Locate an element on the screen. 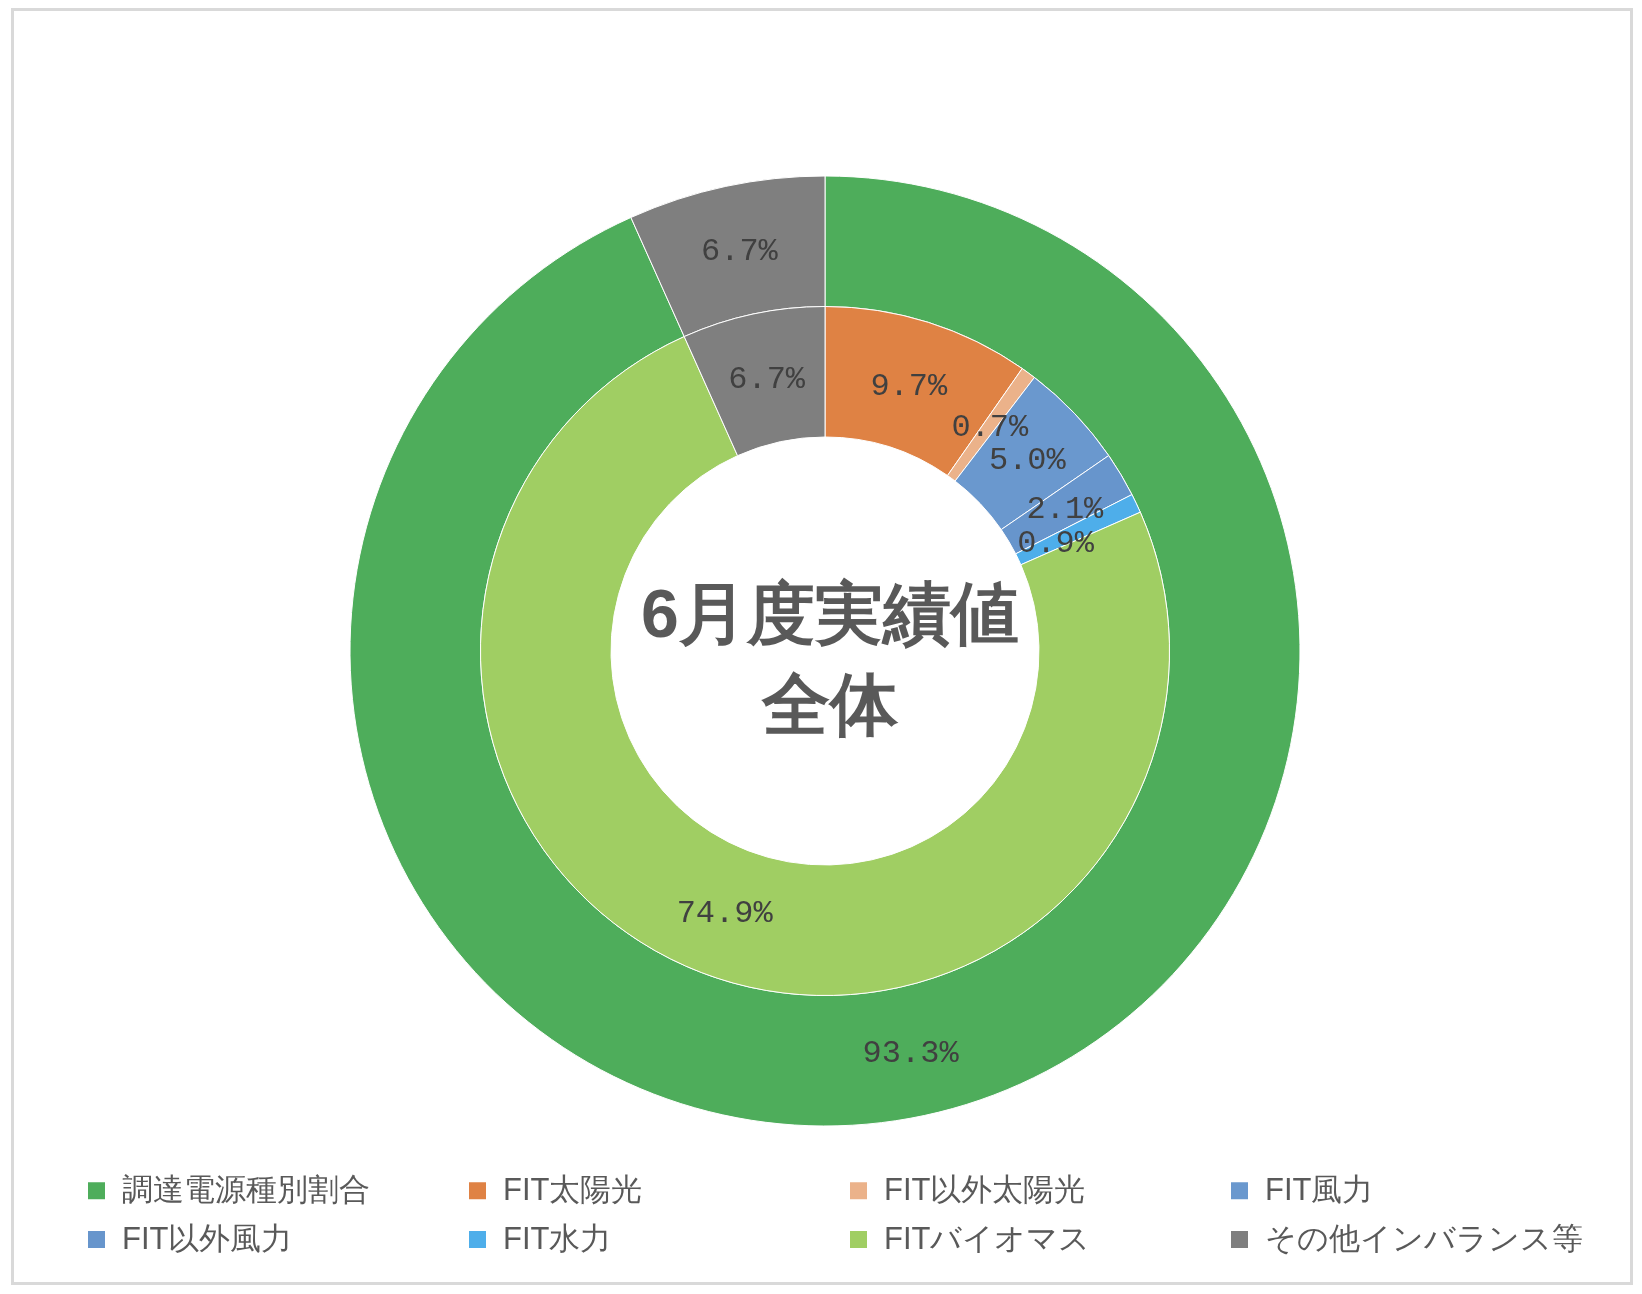 The width and height of the screenshot is (1642, 1294). legend-label: FITバイオマス is located at coordinates (987, 1238).